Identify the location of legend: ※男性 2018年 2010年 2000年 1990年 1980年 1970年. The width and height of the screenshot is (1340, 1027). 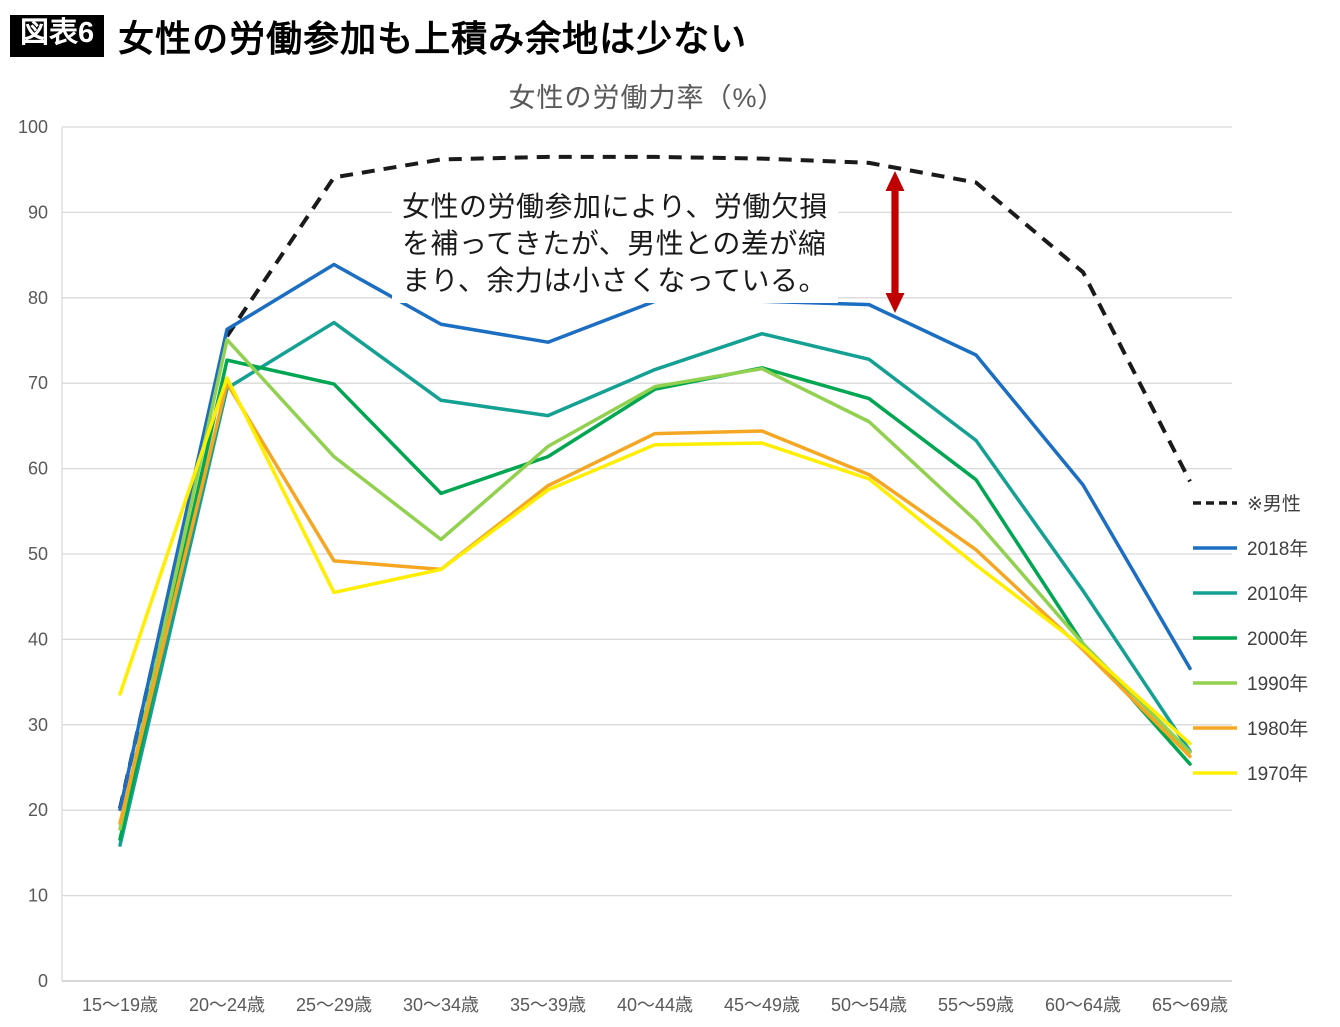
(1250, 649).